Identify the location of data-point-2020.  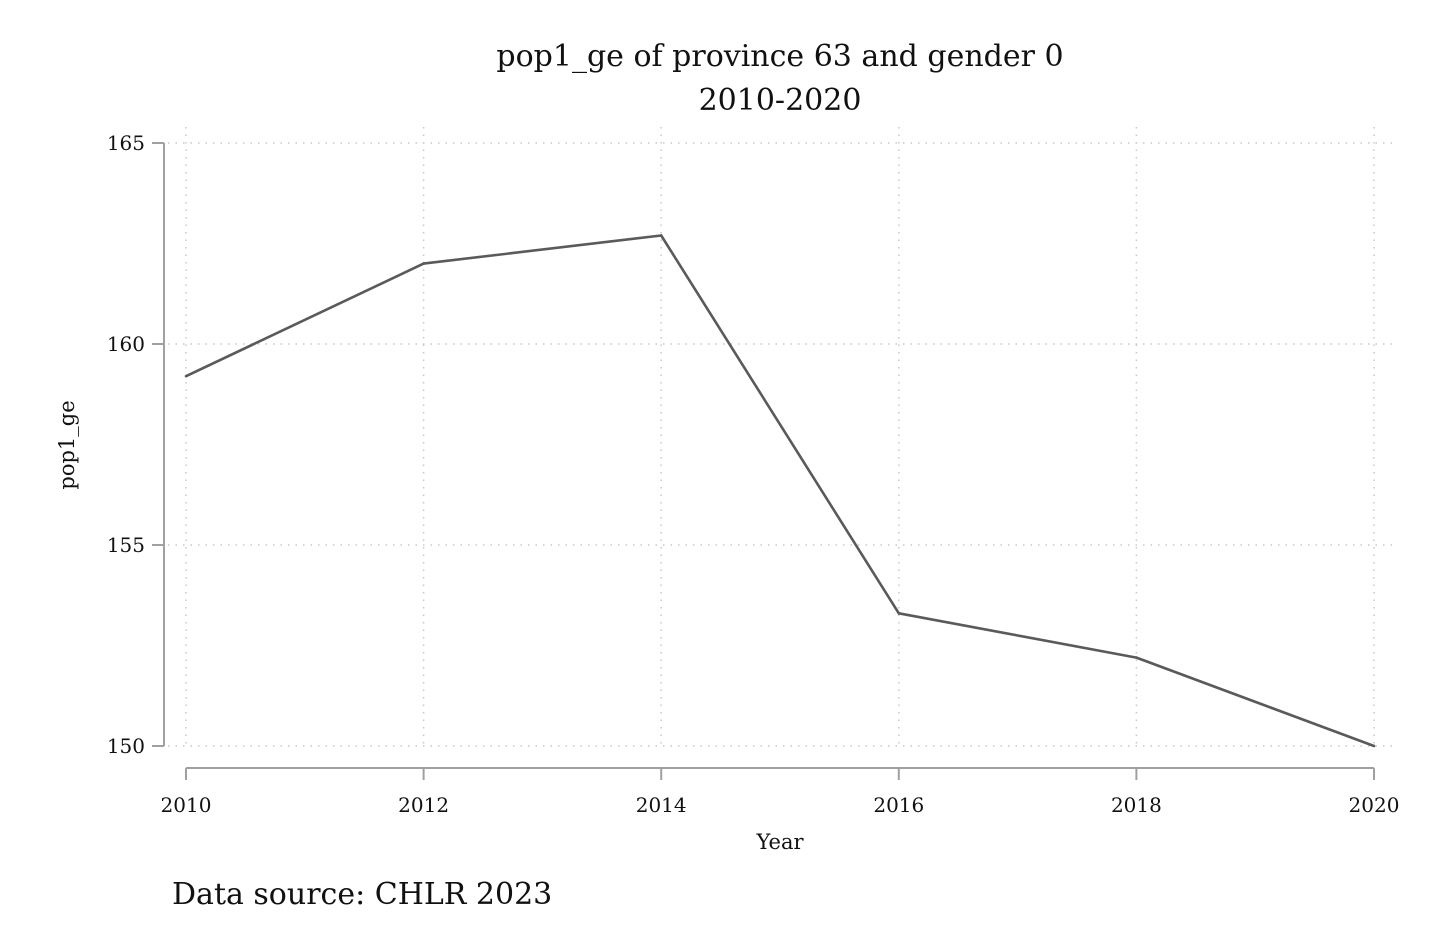
(1374, 746).